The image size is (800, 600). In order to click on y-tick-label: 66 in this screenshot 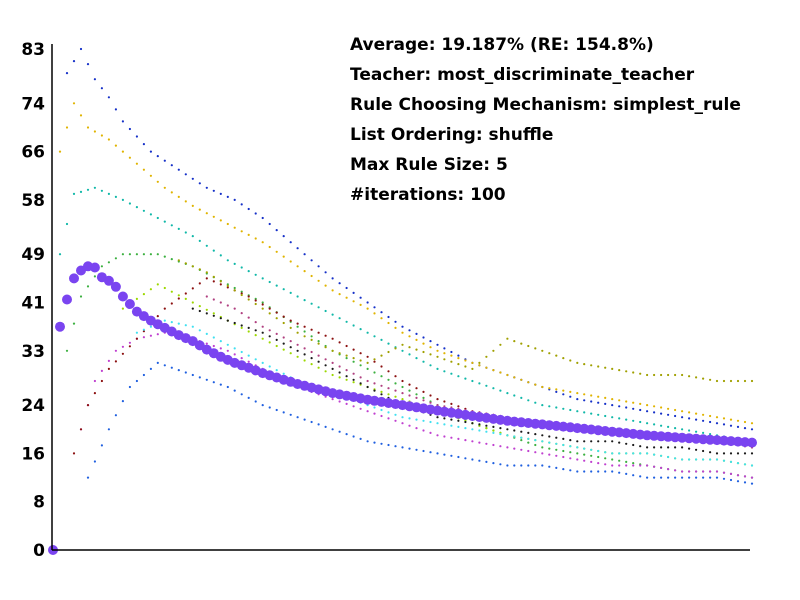, I will do `click(33, 153)`.